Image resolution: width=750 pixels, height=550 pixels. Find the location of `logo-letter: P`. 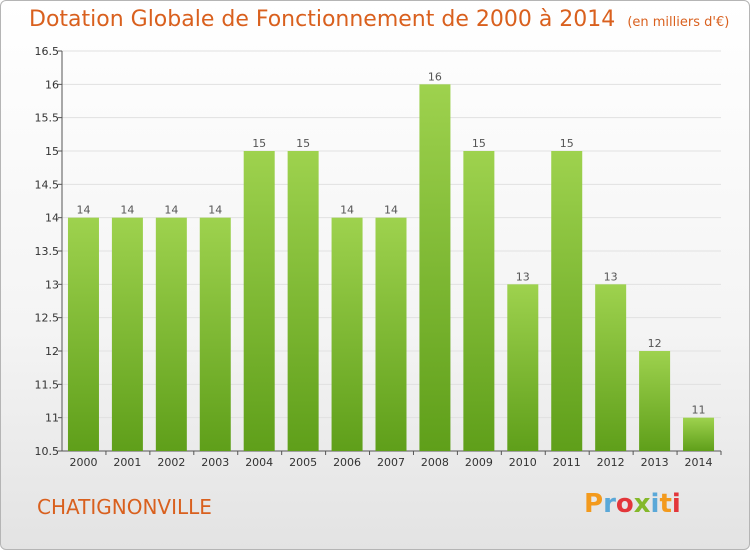

logo-letter: P is located at coordinates (594, 504).